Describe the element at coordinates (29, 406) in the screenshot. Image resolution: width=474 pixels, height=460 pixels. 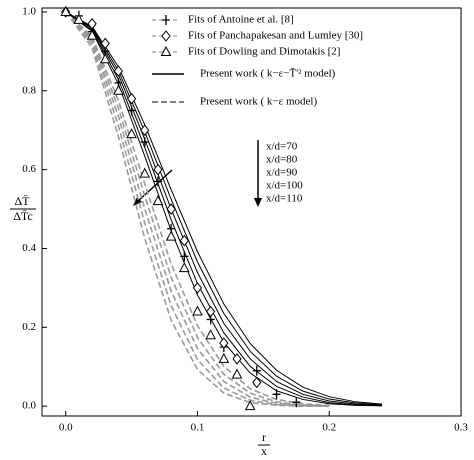
I see `y-tick-label: 0.0` at that location.